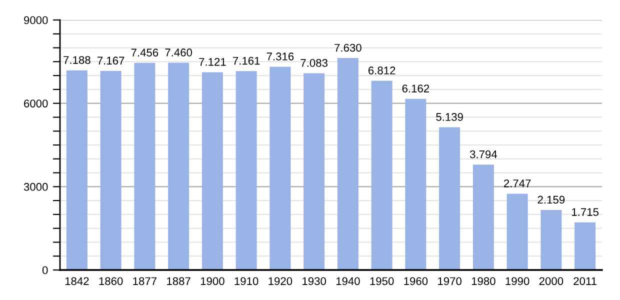  What do you see at coordinates (348, 48) in the screenshot?
I see `data-label: 7.630` at bounding box center [348, 48].